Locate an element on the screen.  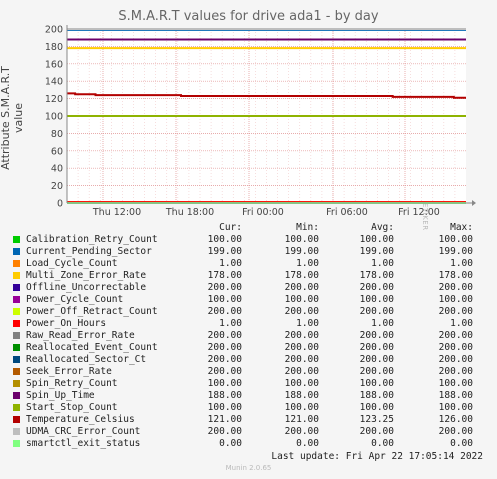
legend-value-cur: 188.00 is located at coordinates (224, 395).